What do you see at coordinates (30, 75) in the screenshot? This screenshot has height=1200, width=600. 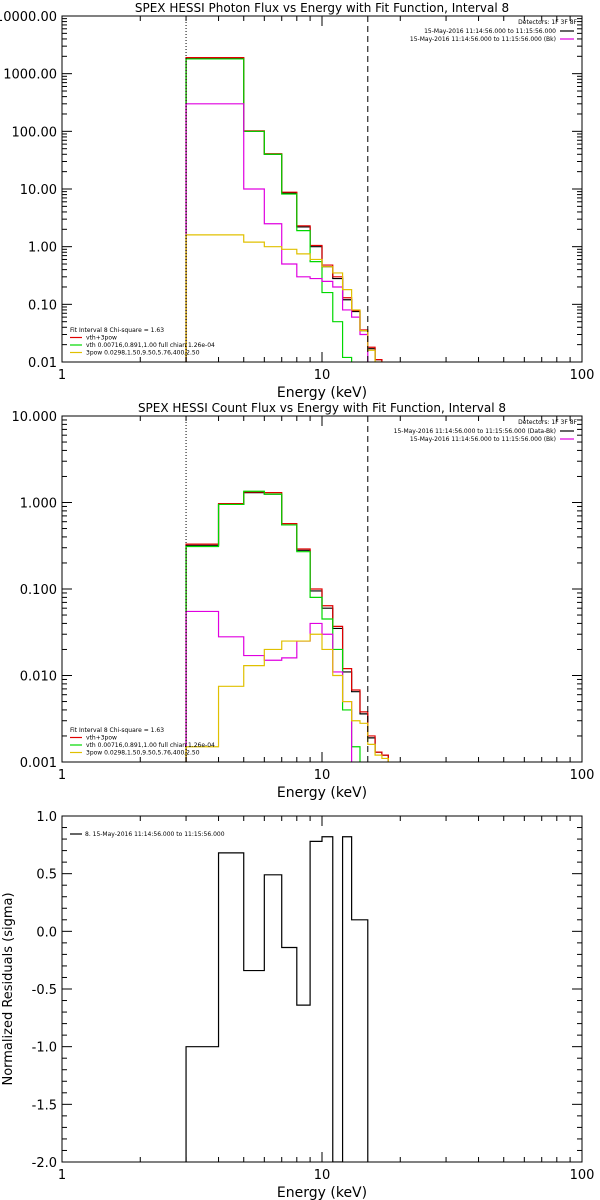 I see `y-tick-label: 1000.00` at bounding box center [30, 75].